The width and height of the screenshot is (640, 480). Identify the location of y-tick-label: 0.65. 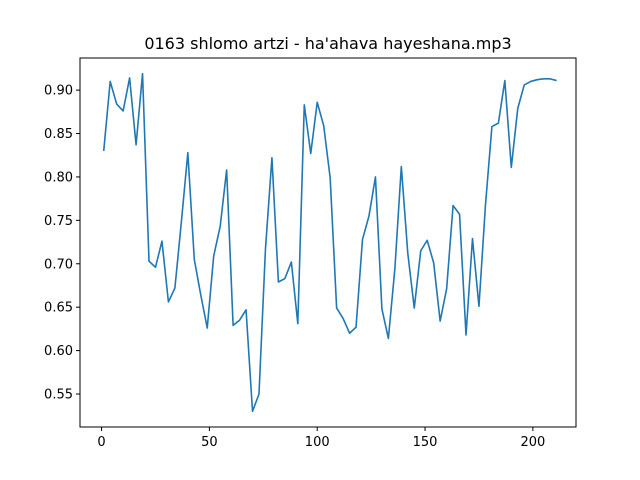
(58, 308).